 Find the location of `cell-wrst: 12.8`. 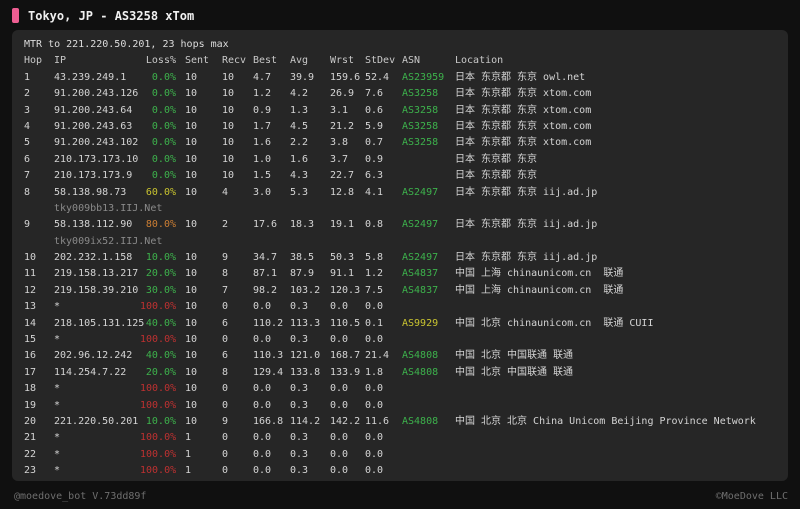

cell-wrst: 12.8 is located at coordinates (342, 192).